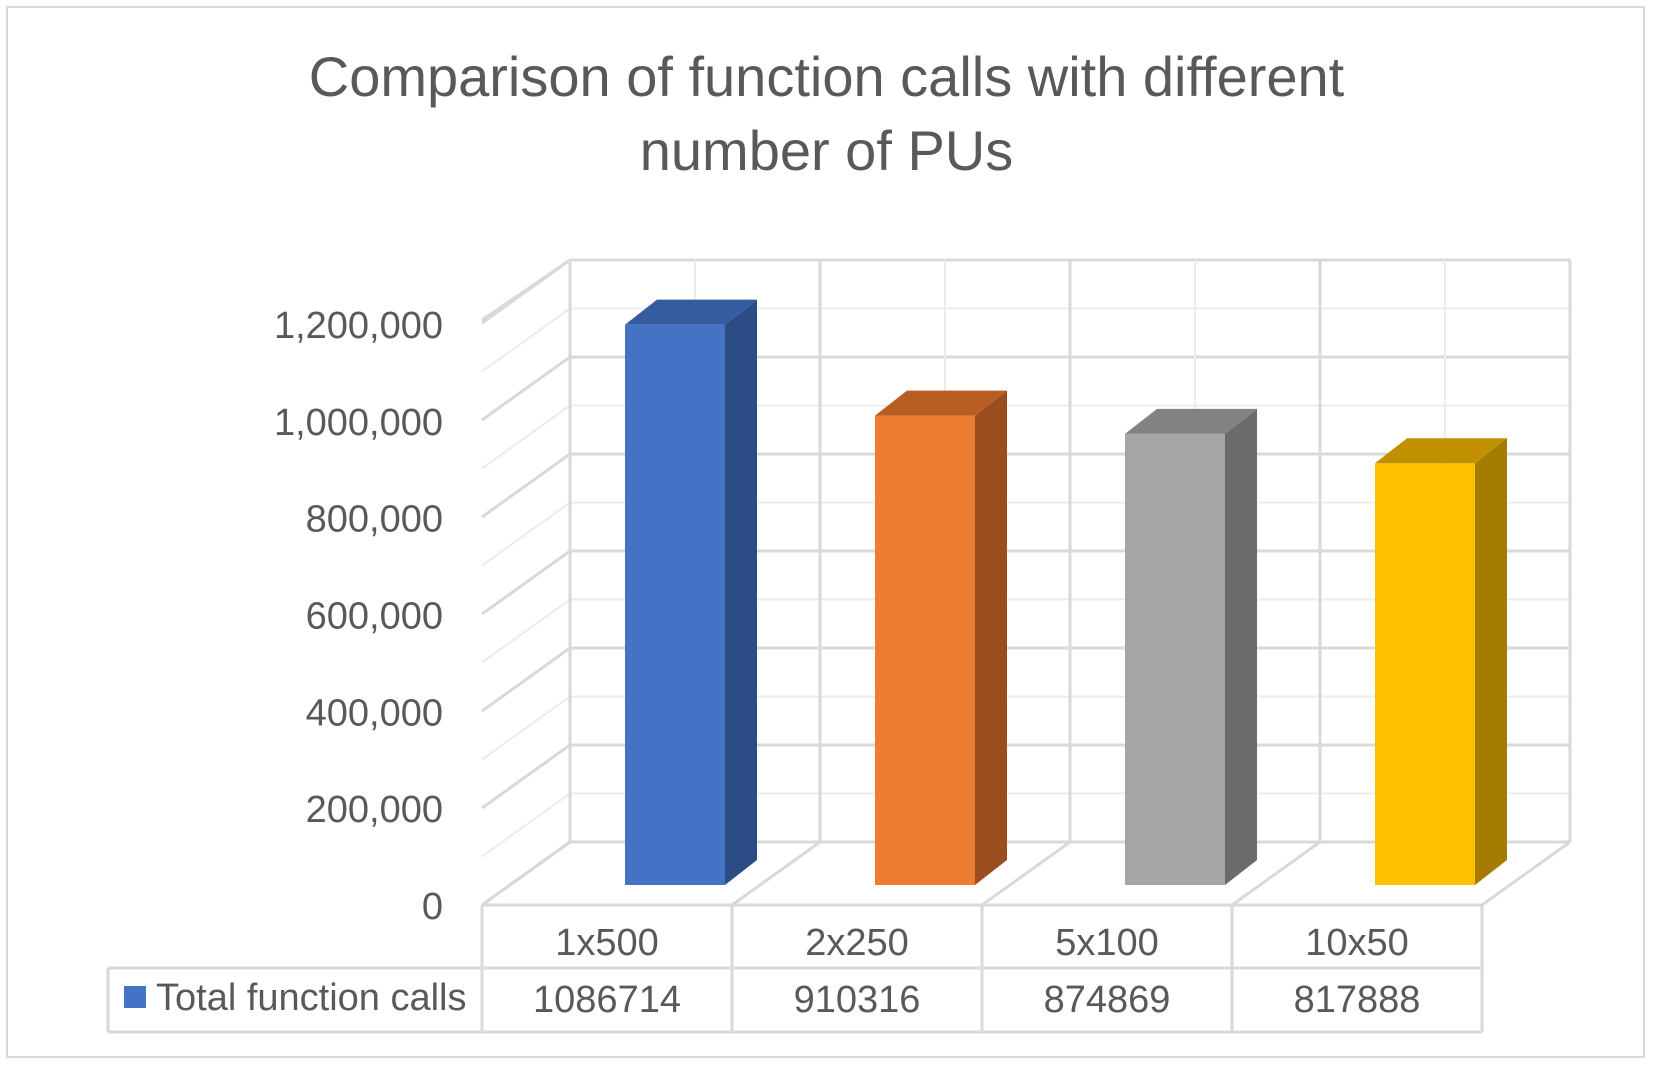 The width and height of the screenshot is (1653, 1066). What do you see at coordinates (991, 637) in the screenshot?
I see `bar-side-2x250` at bounding box center [991, 637].